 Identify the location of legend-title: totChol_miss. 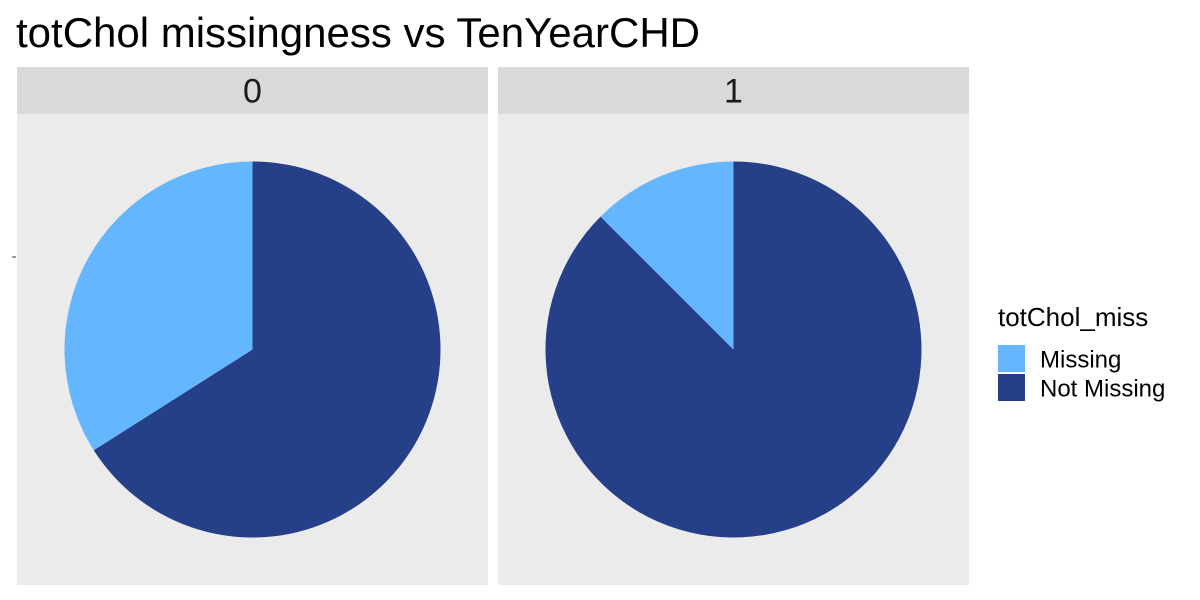
(1073, 317).